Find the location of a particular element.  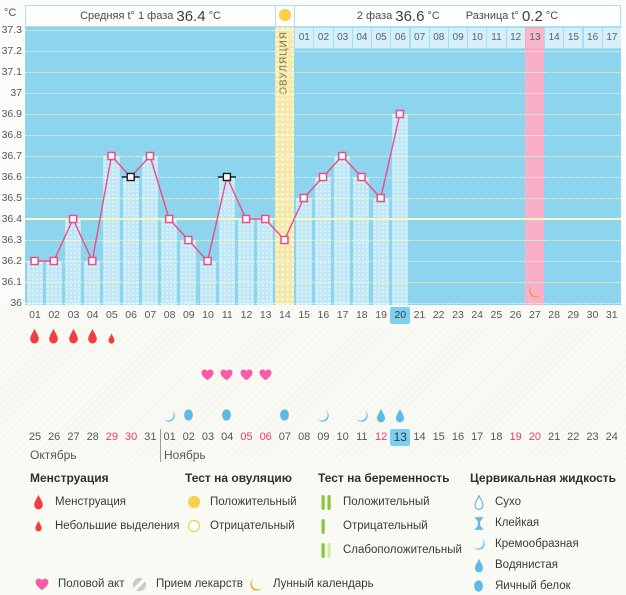

cycle-day-label: 01 is located at coordinates (35, 315).